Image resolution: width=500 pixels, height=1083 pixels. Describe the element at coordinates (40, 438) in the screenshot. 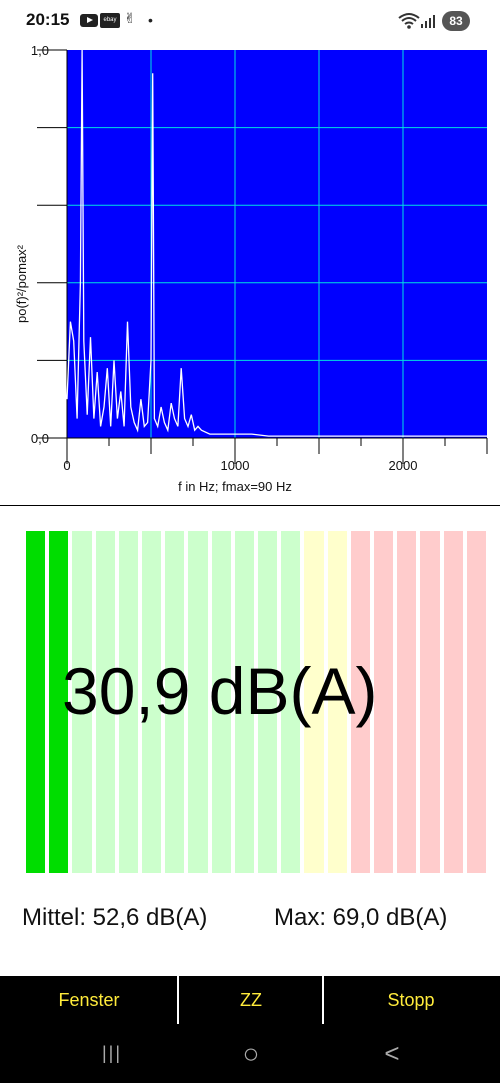

I see `y-tick-label-bottom: 0,0` at that location.